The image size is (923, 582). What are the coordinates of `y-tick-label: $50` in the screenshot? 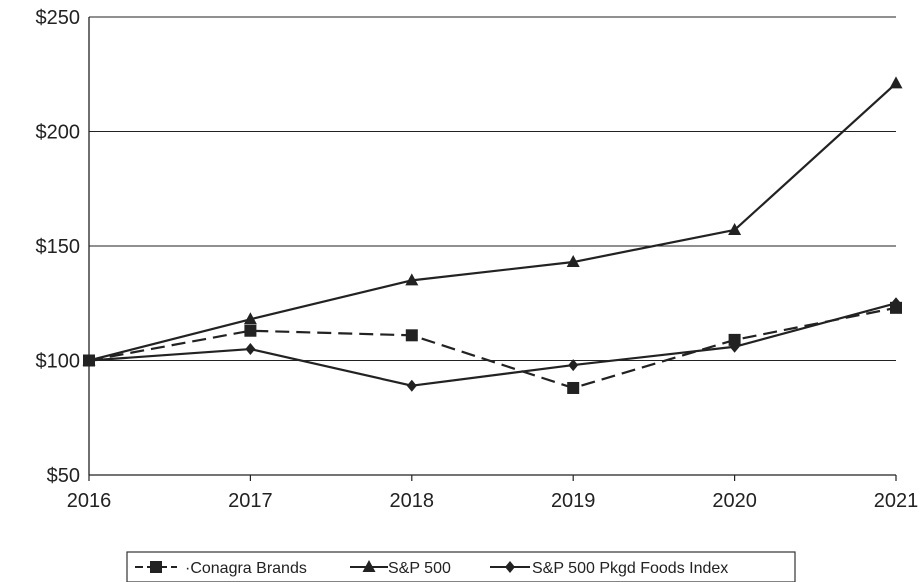 It's located at (63, 476).